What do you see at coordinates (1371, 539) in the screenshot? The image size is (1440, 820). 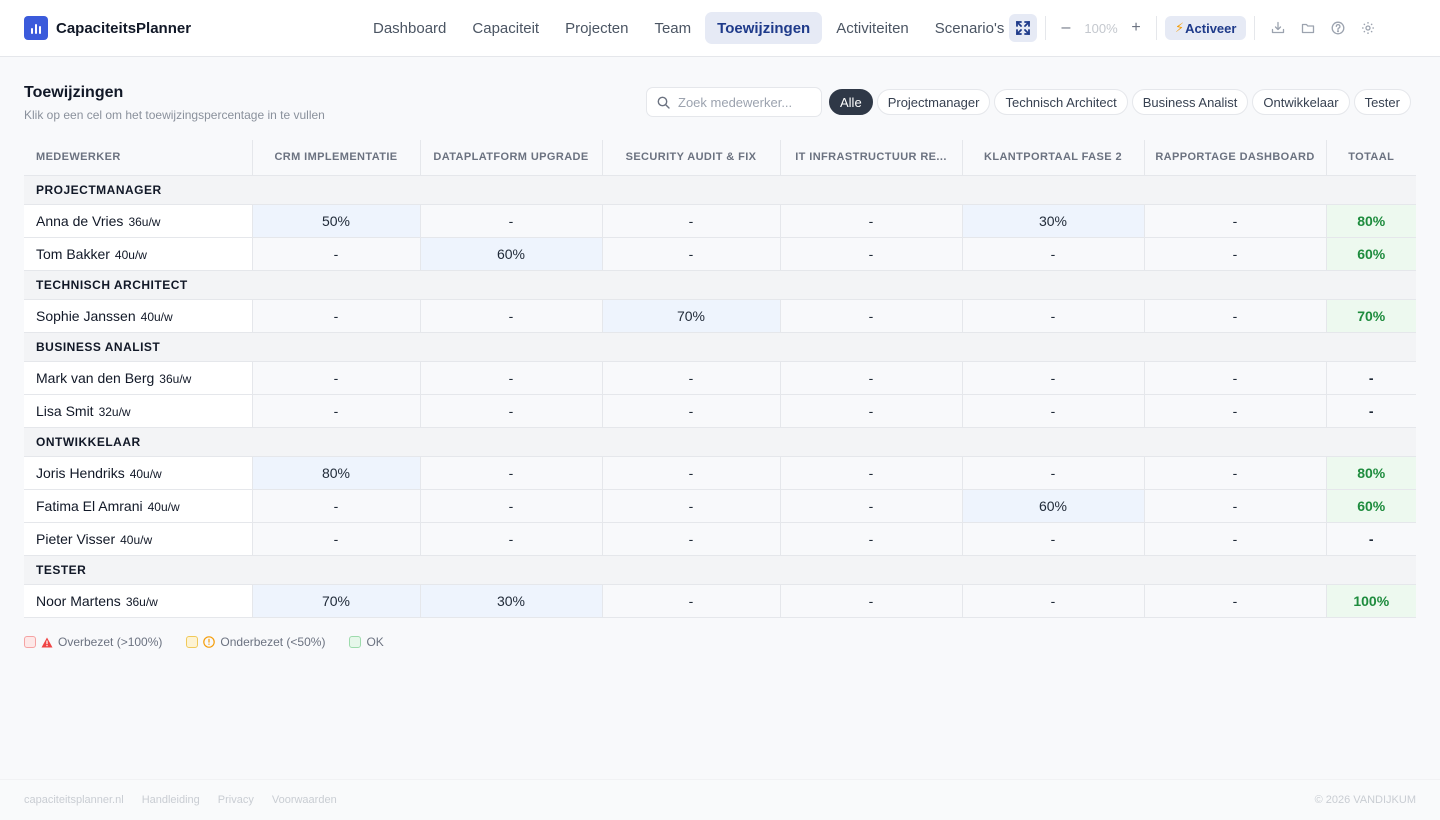 I see `total-cell: -` at bounding box center [1371, 539].